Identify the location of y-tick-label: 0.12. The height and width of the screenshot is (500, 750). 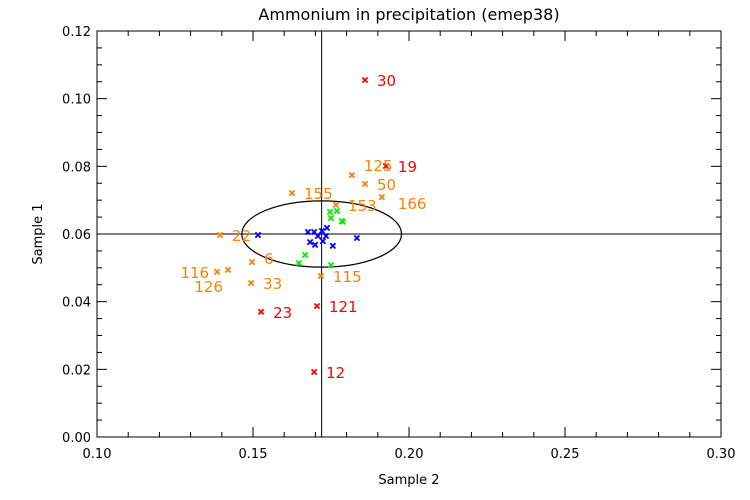
(76, 32).